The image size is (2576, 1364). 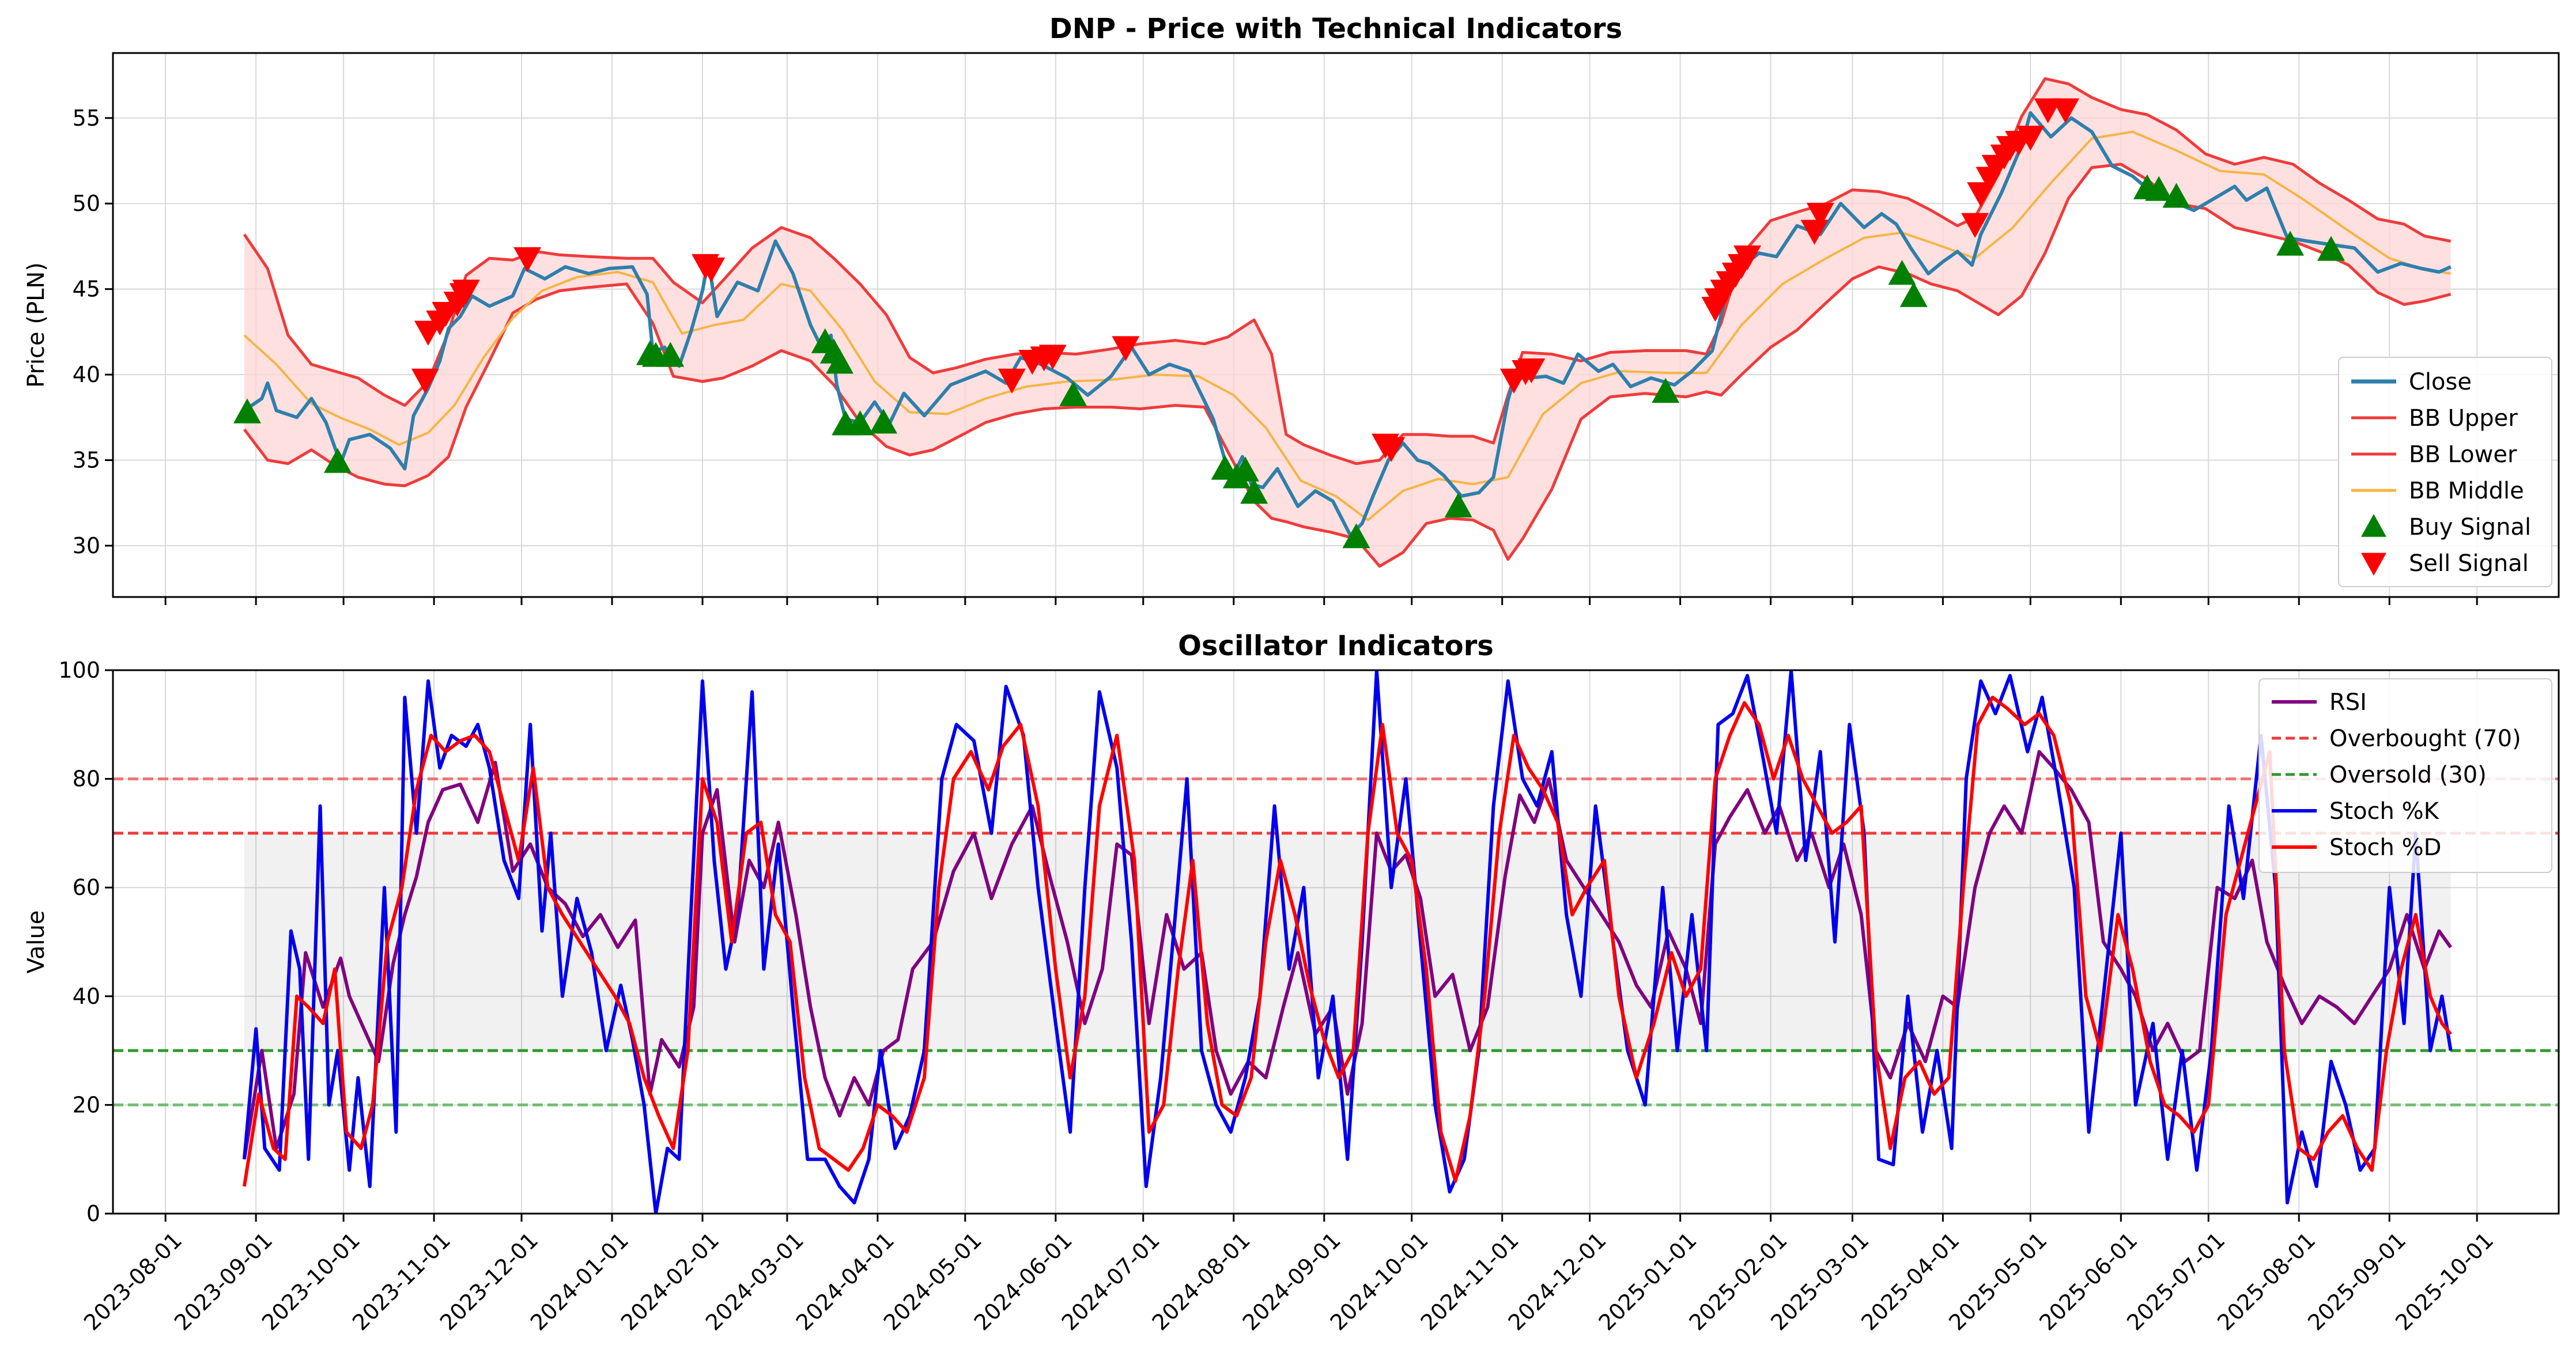 I want to click on oscillator-chart-title: Oscillator Indicators, so click(x=1336, y=646).